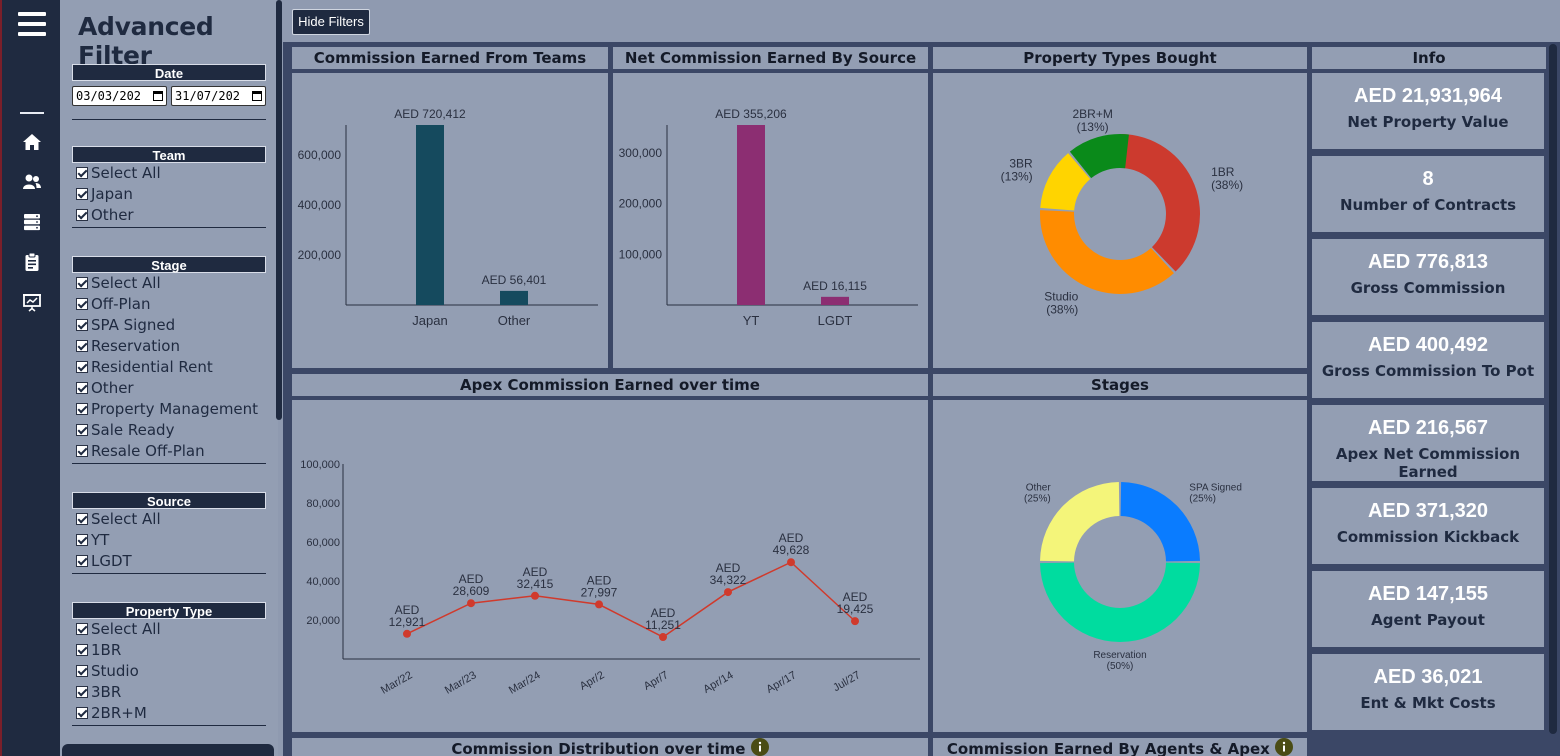  Describe the element at coordinates (135, 346) in the screenshot. I see `stage-option-label: Reservation` at that location.